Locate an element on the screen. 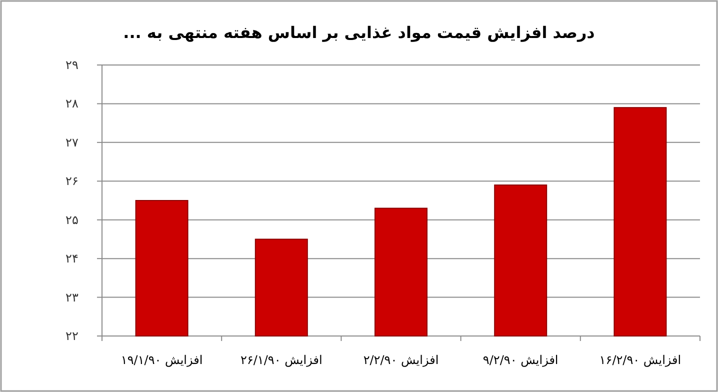 The image size is (718, 392). x-tick-label: افزایش ۹/۲/۹۰ is located at coordinates (520, 360).